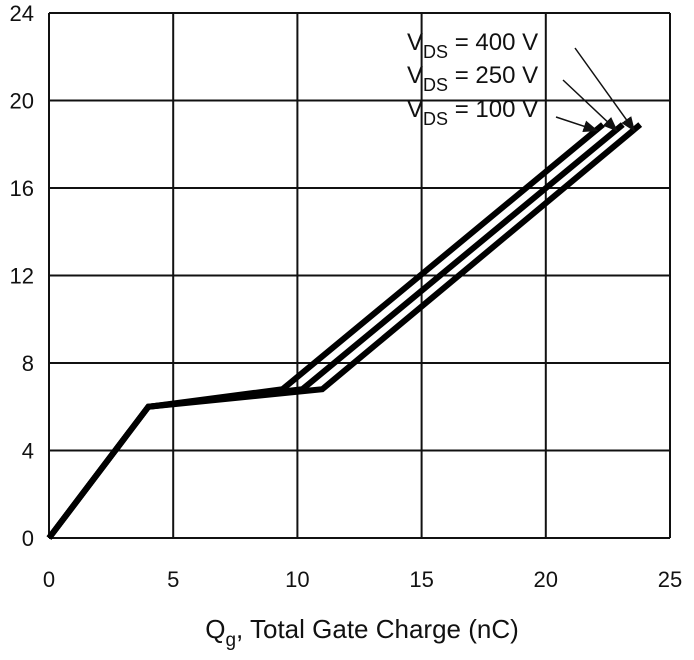  What do you see at coordinates (28, 363) in the screenshot?
I see `y-tick-label: 8` at bounding box center [28, 363].